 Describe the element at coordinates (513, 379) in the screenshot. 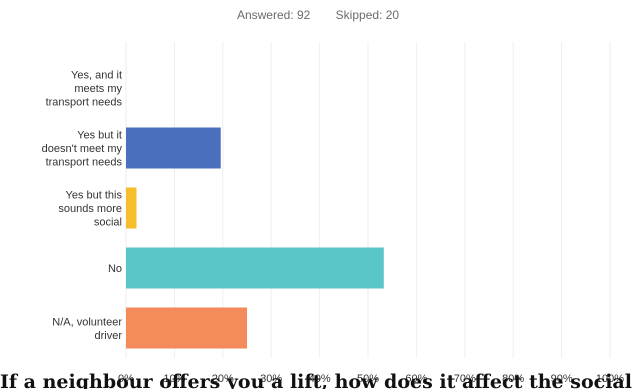

I see `x-tick-label: 80%` at that location.